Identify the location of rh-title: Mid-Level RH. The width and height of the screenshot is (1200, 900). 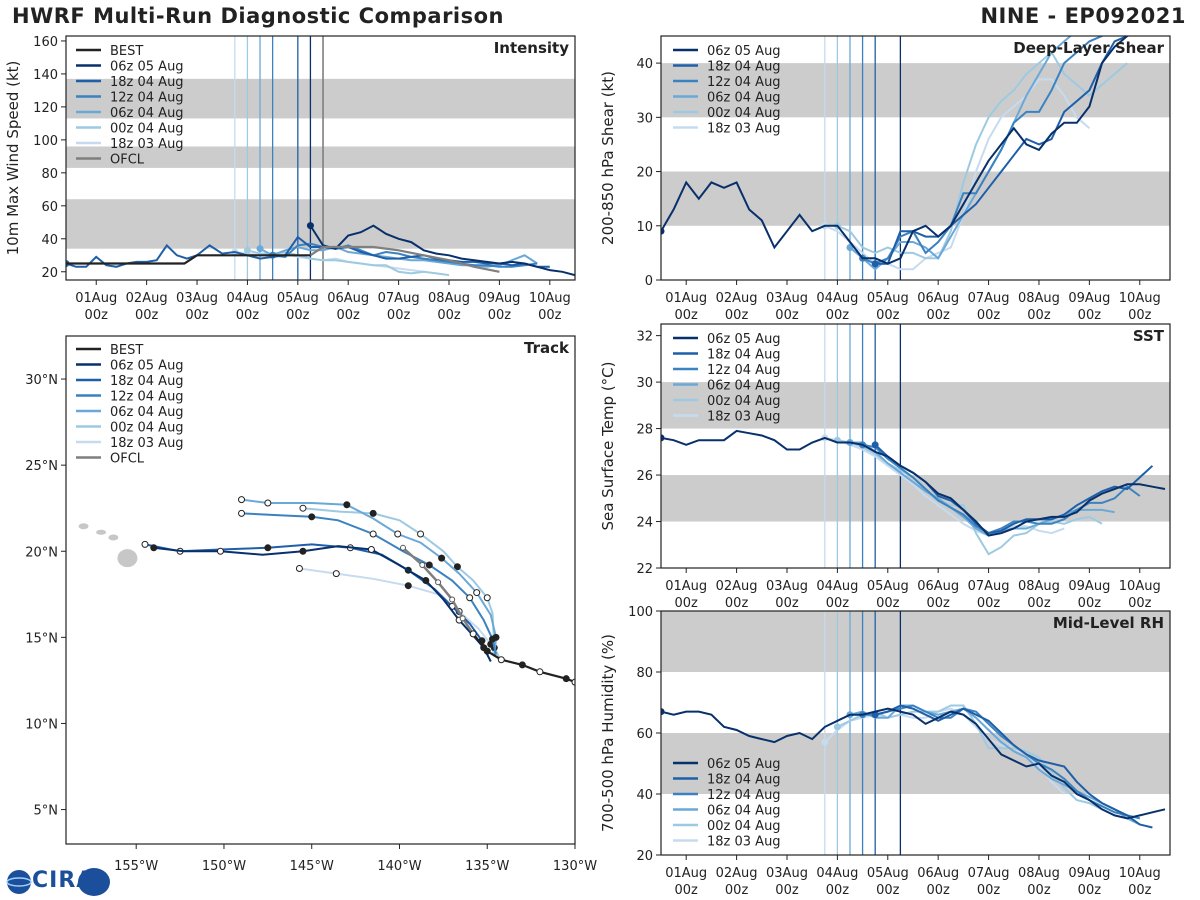
(1108, 623).